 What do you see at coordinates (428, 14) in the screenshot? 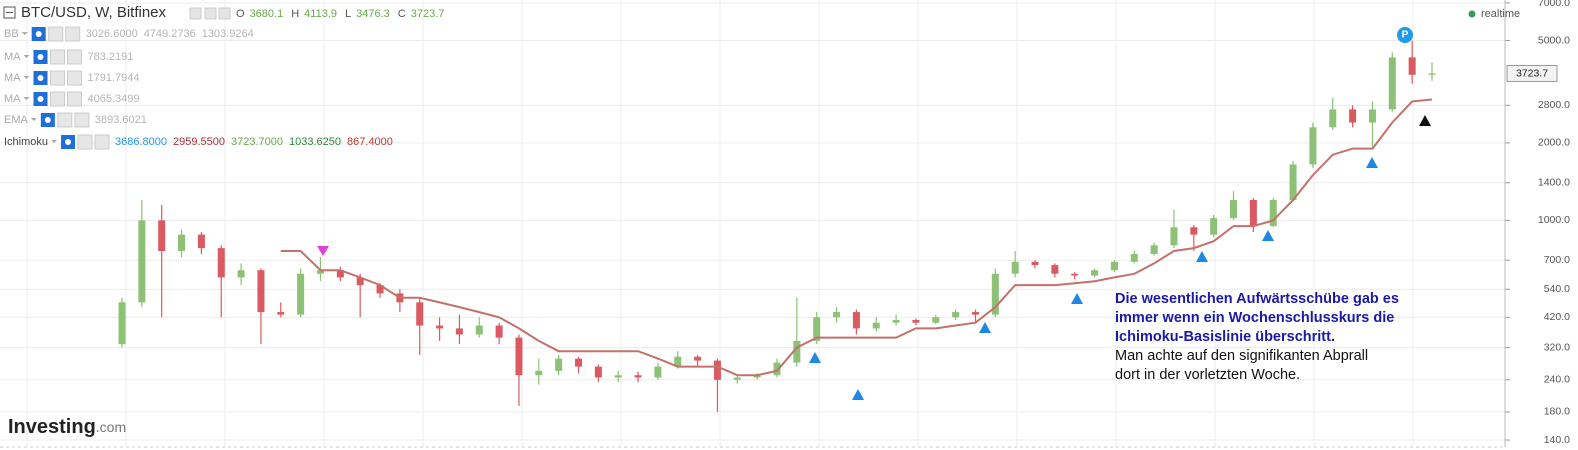
I see `ohlc-value: 3723.7` at bounding box center [428, 14].